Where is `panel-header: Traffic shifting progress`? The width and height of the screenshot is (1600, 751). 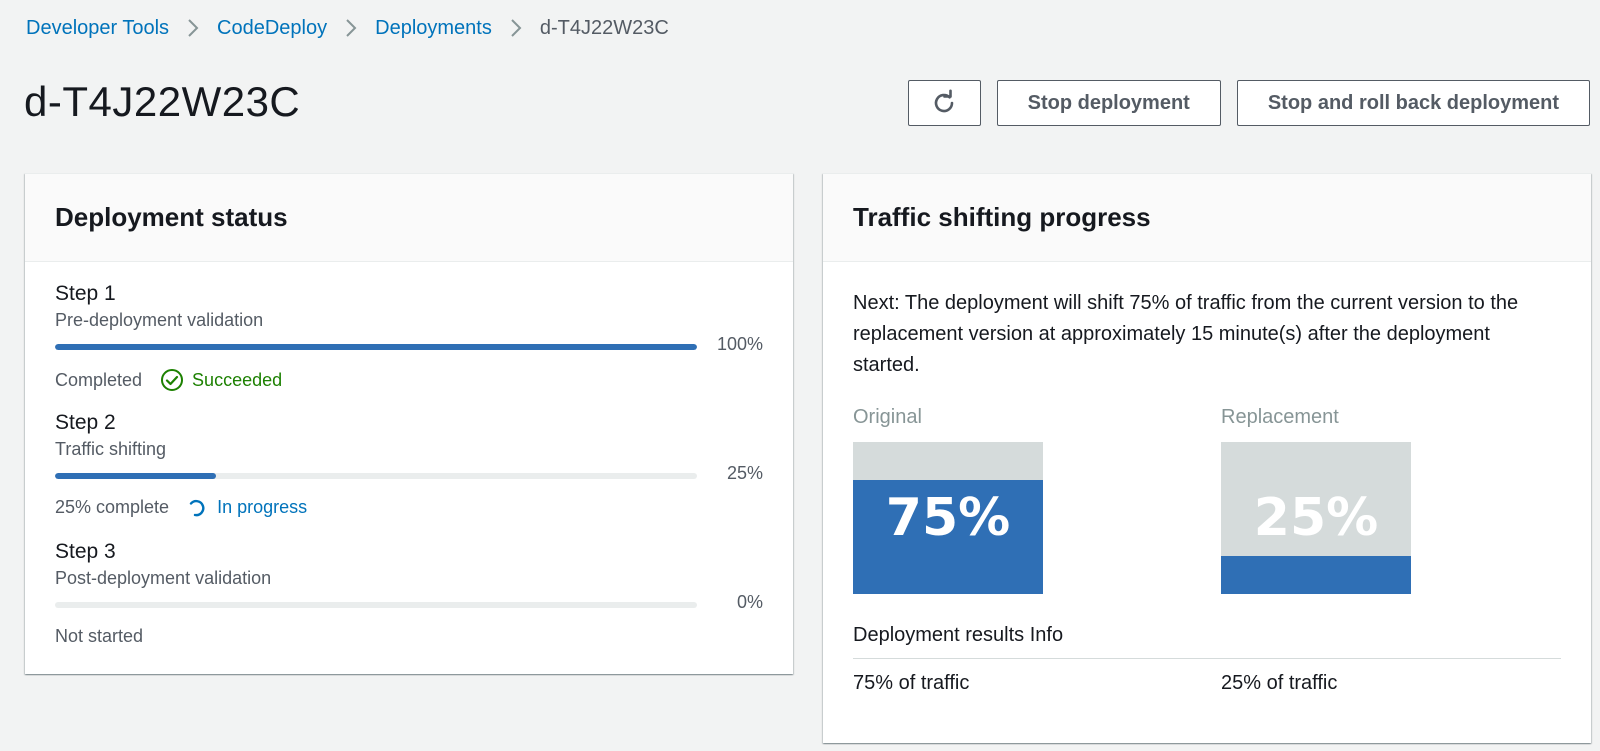 panel-header: Traffic shifting progress is located at coordinates (1207, 218).